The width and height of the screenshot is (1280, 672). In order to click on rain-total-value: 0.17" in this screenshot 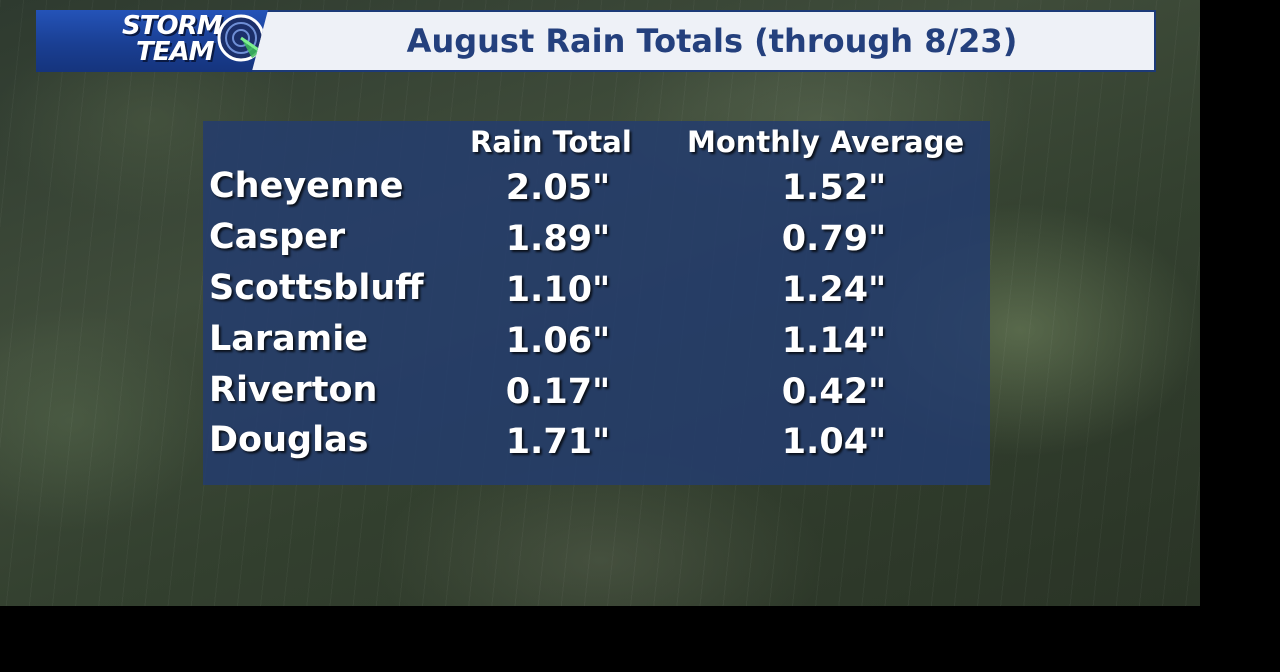, I will do `click(558, 392)`.